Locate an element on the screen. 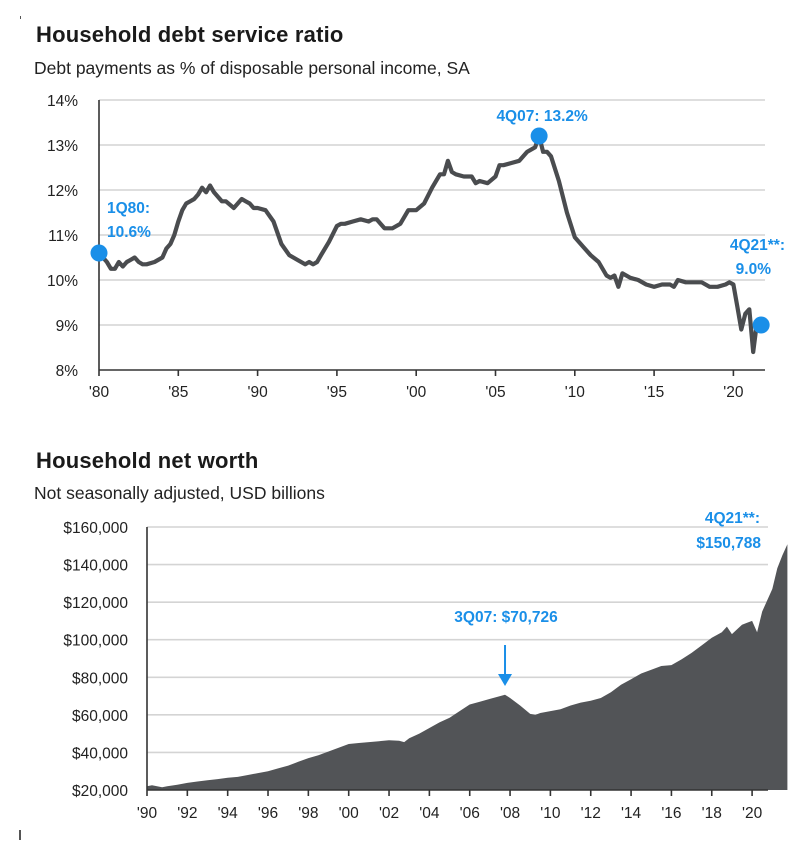  y-tick-label: $60,000 is located at coordinates (100, 716).